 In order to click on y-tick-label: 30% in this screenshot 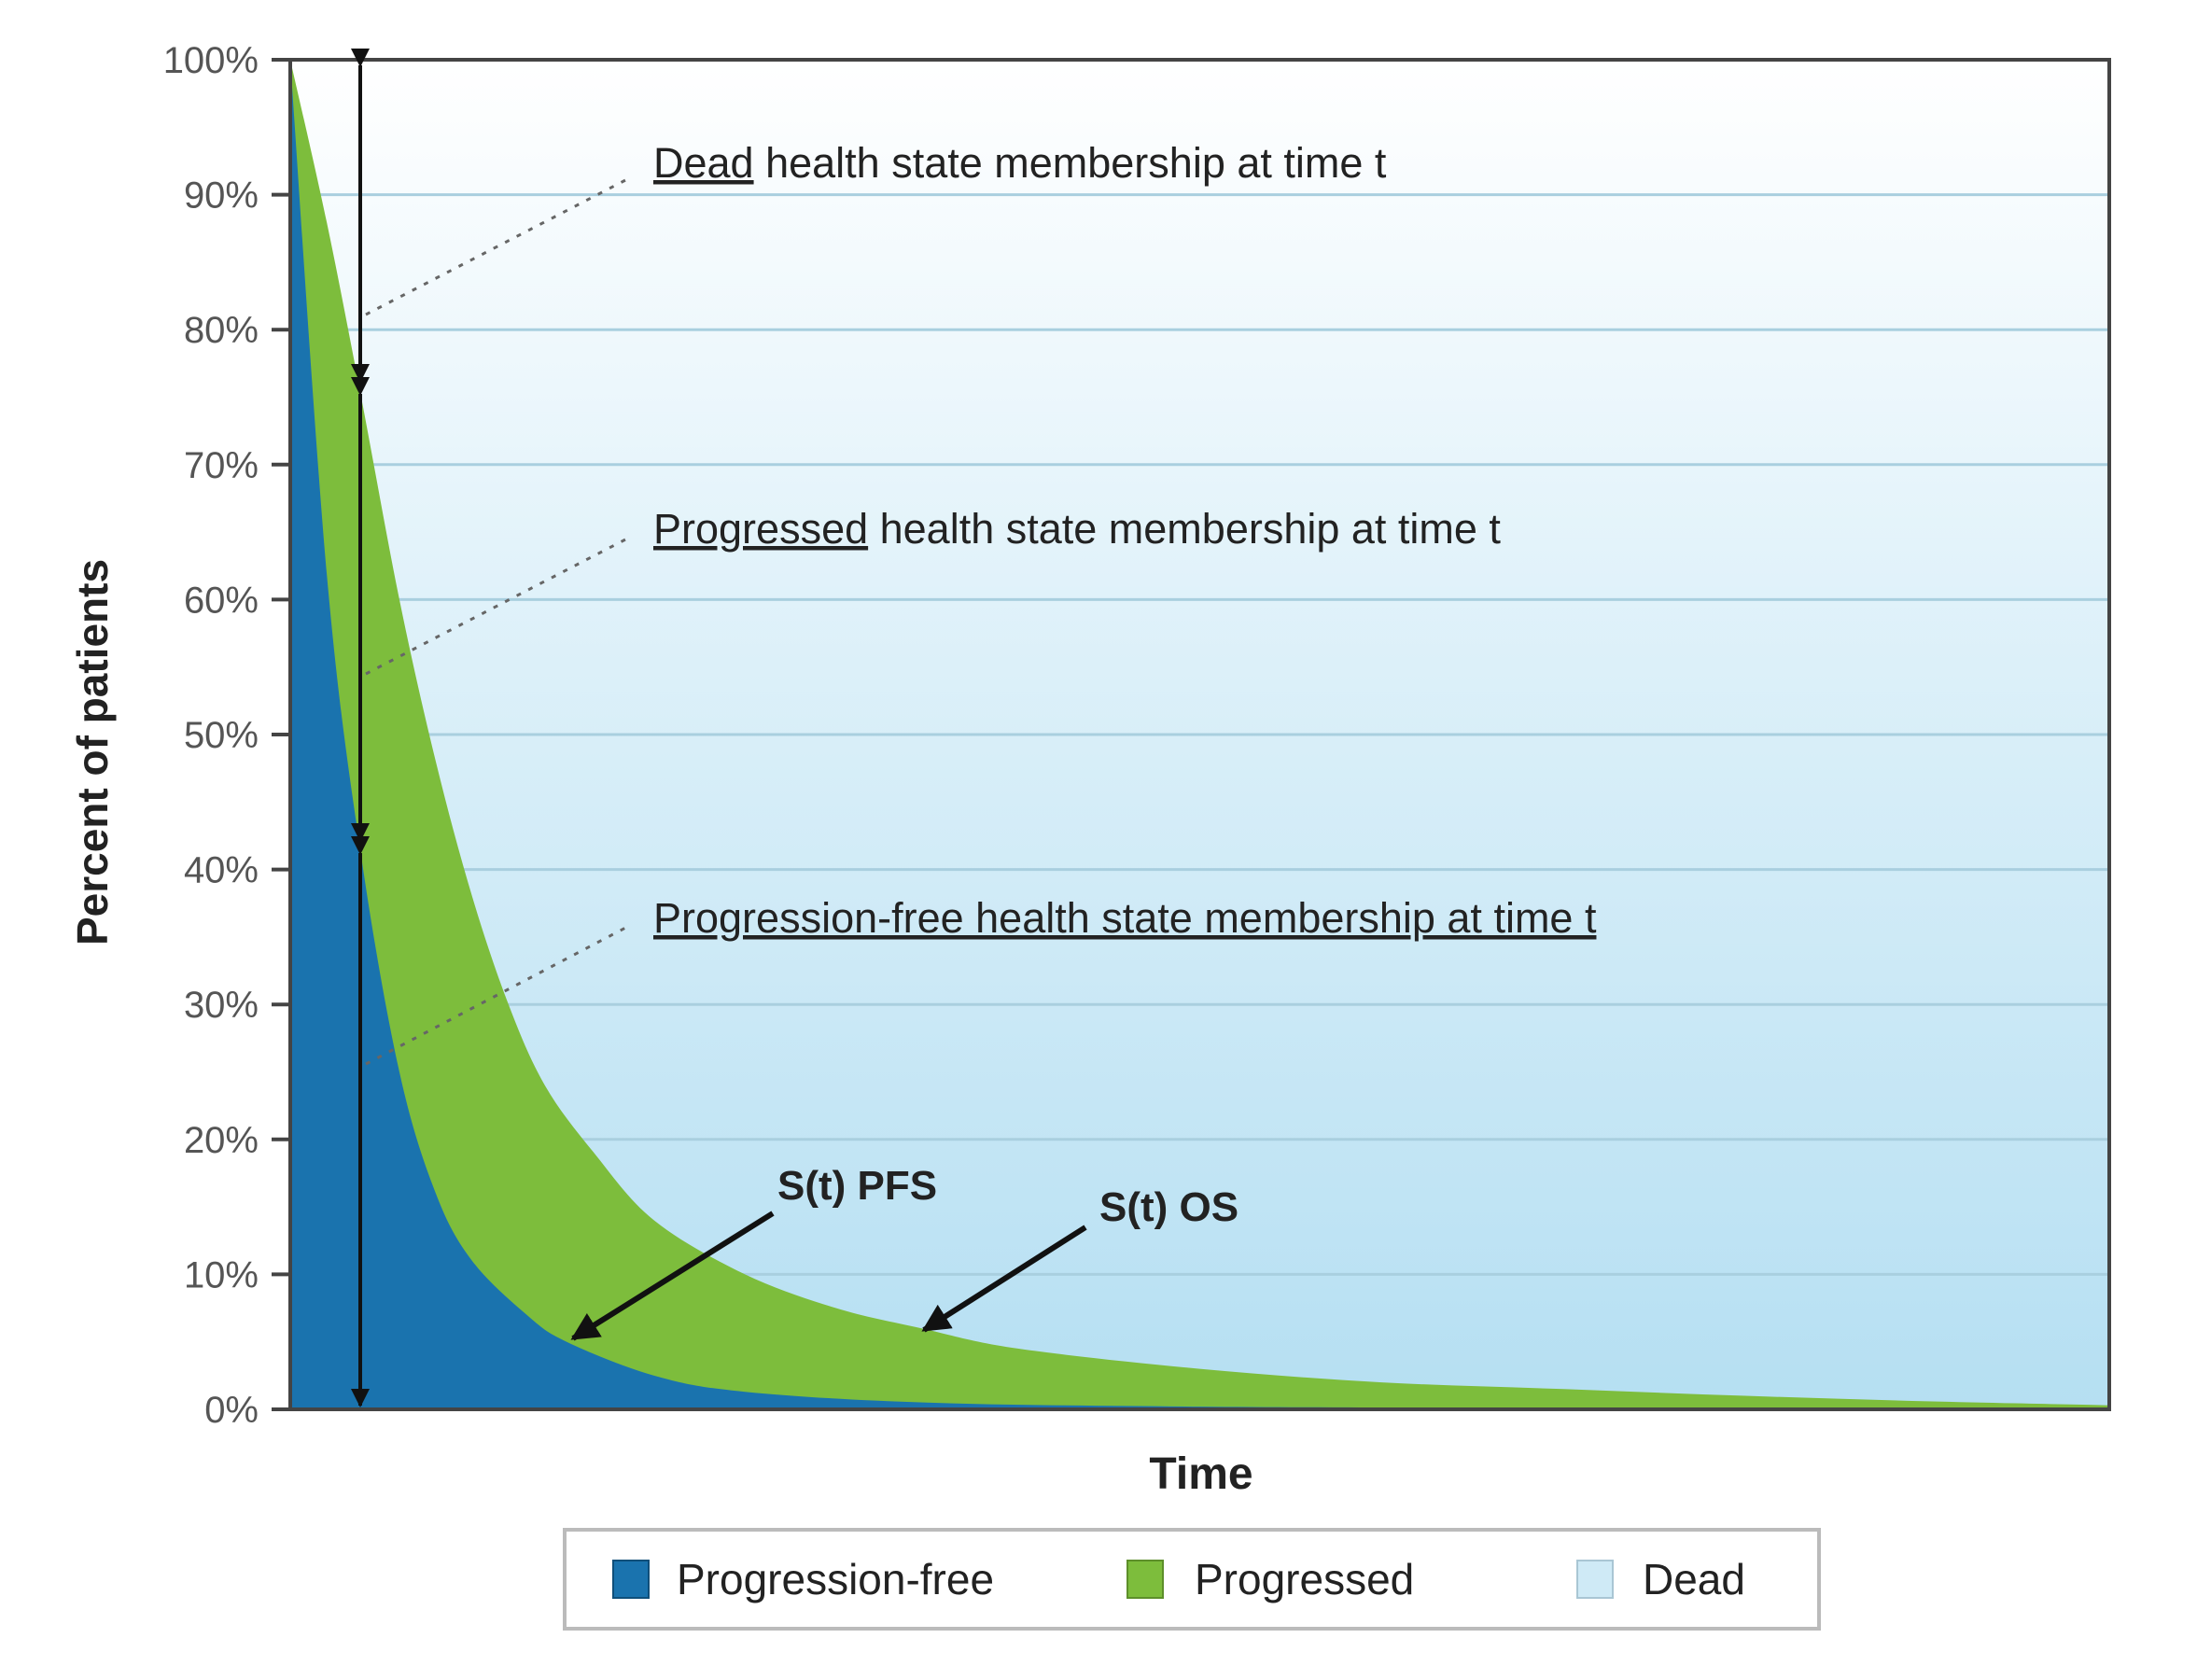, I will do `click(221, 1005)`.